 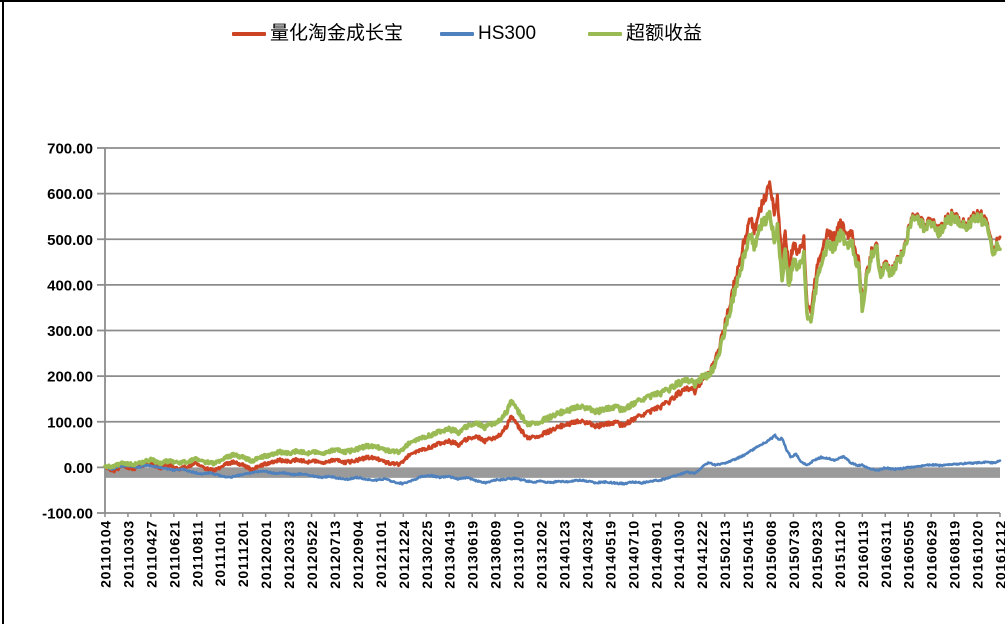 I want to click on x-axis-label: 20120323, so click(x=289, y=554).